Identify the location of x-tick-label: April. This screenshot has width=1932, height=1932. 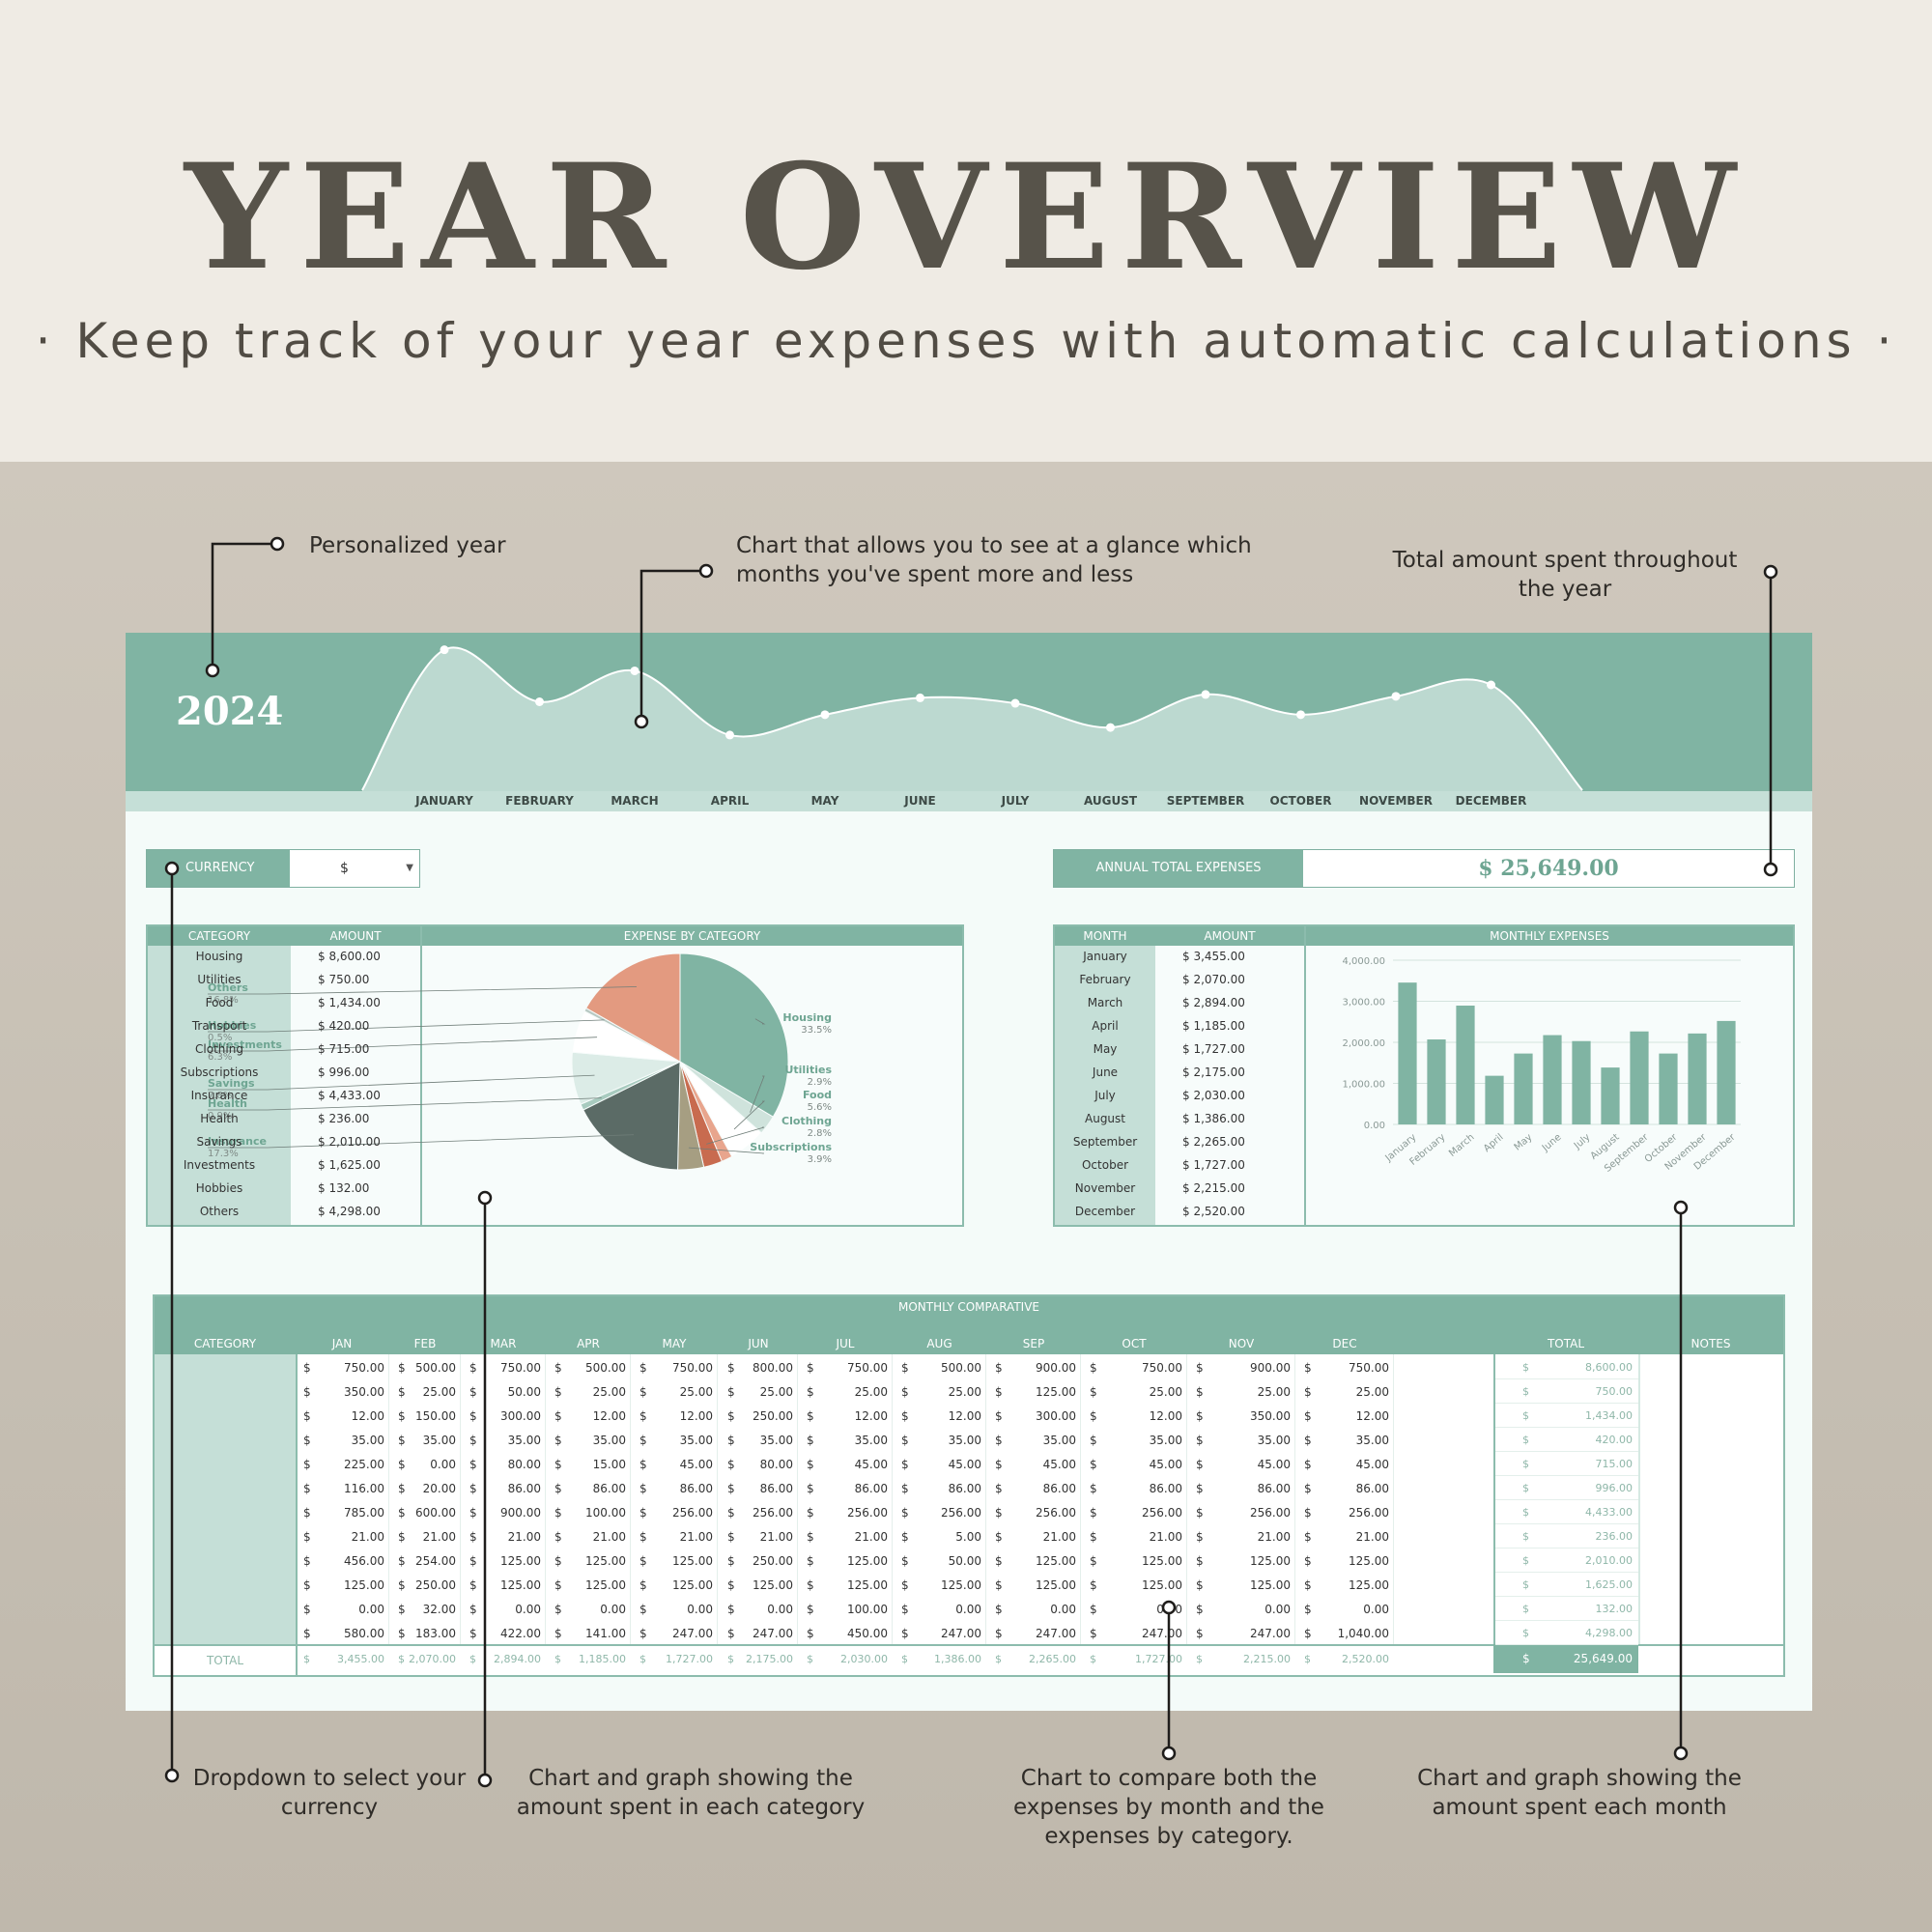
(1494, 1143).